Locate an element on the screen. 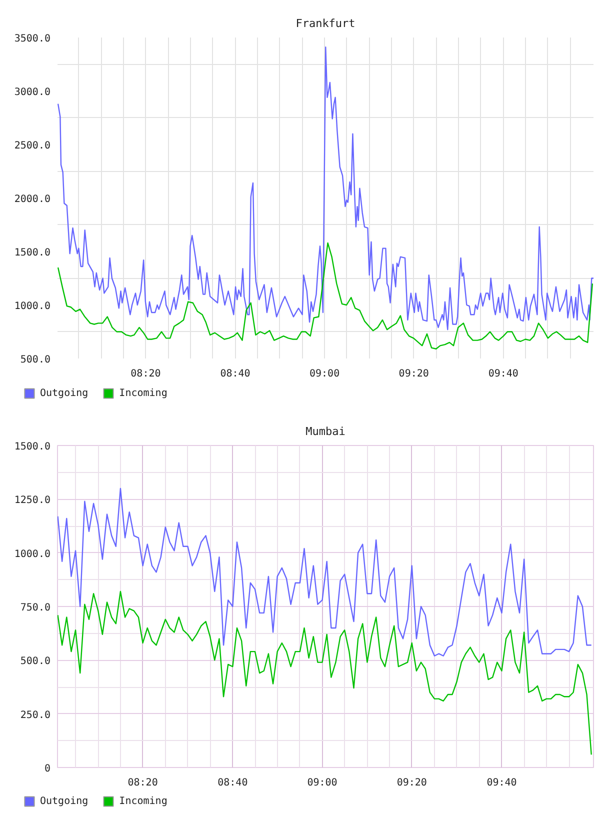 The width and height of the screenshot is (608, 816). y-tick-label: 3000.0 is located at coordinates (32, 92).